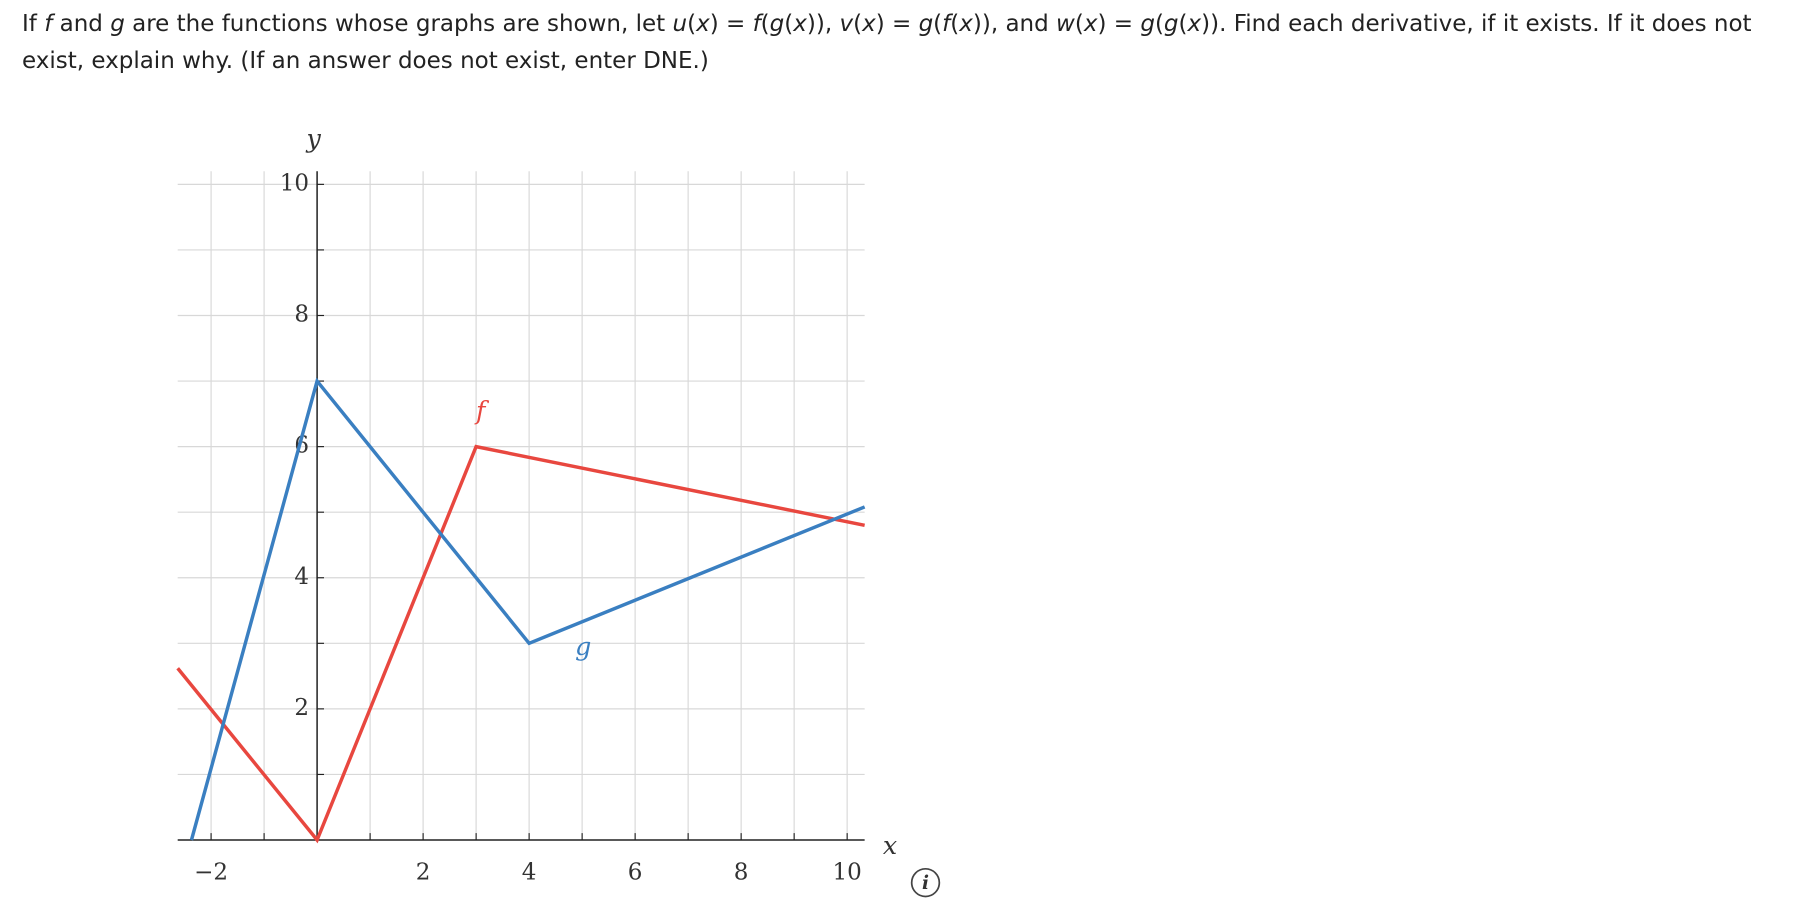  I want to click on y-tick-label: 2, so click(301, 708).